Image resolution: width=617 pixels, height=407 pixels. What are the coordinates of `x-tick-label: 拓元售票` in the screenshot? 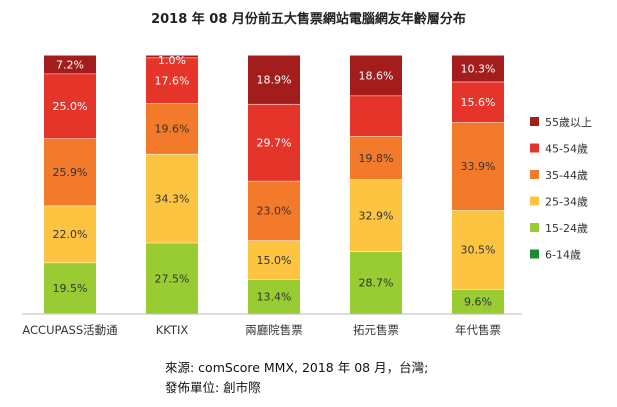 It's located at (376, 330).